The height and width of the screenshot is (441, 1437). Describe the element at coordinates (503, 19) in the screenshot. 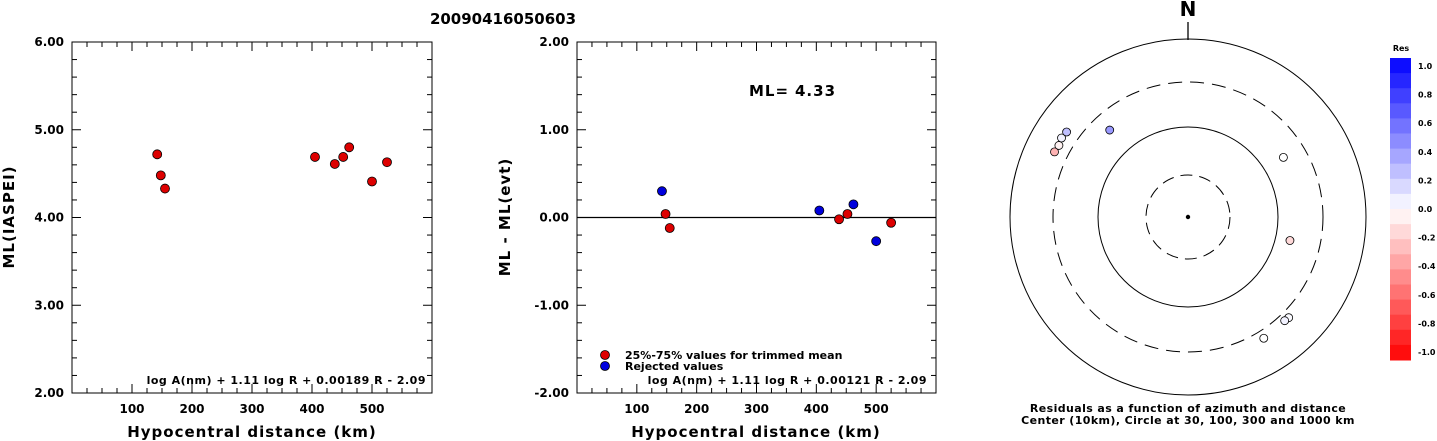

I see `figure-title: 20090416050603` at that location.